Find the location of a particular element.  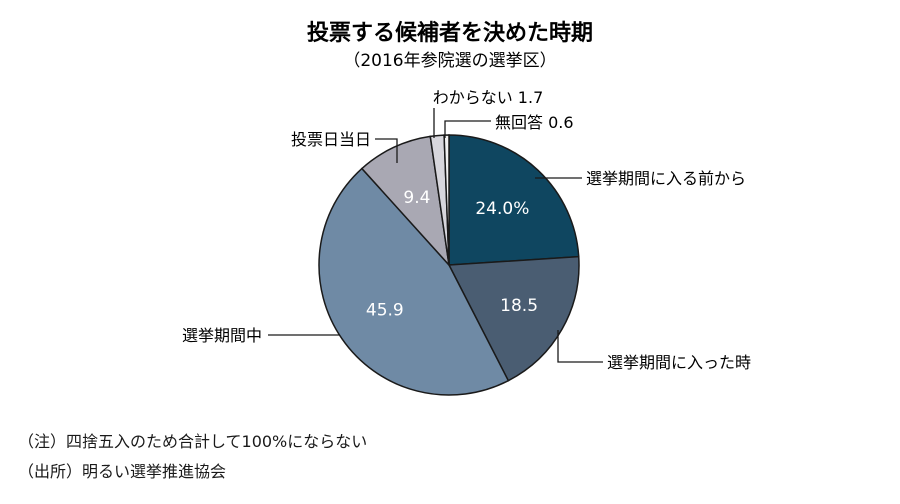

footnote: （注）四捨五入のため合計して100%にならない is located at coordinates (193, 441).